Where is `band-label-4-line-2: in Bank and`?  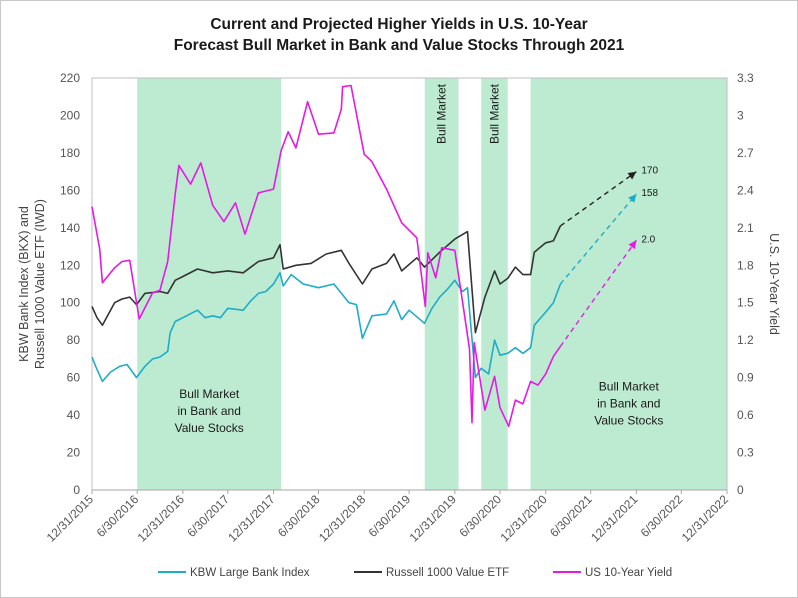
band-label-4-line-2: in Bank and is located at coordinates (628, 404).